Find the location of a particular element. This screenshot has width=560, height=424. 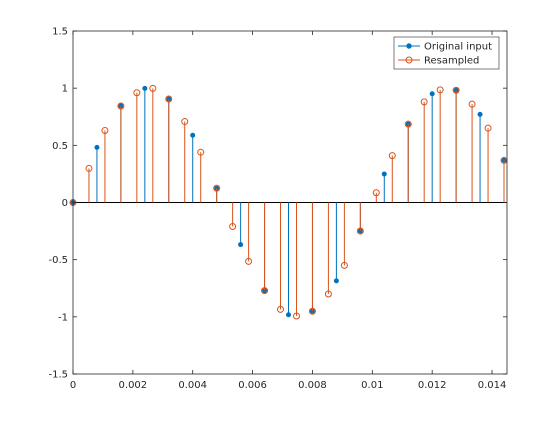

y-tick-label: -1 is located at coordinates (63, 317).